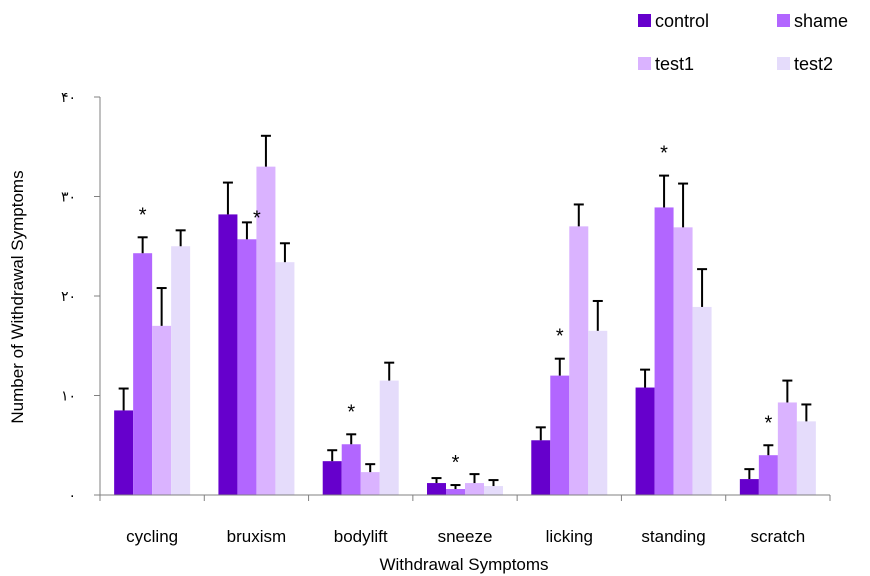 Image resolution: width=870 pixels, height=576 pixels. What do you see at coordinates (645, 441) in the screenshot?
I see `bar-control-standing` at bounding box center [645, 441].